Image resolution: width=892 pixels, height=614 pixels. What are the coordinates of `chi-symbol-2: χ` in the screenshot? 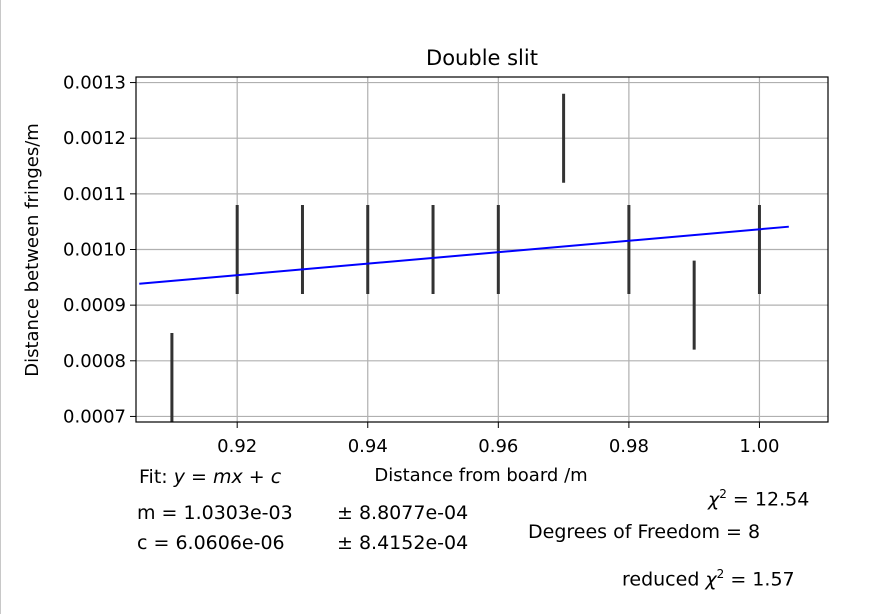 It's located at (711, 579).